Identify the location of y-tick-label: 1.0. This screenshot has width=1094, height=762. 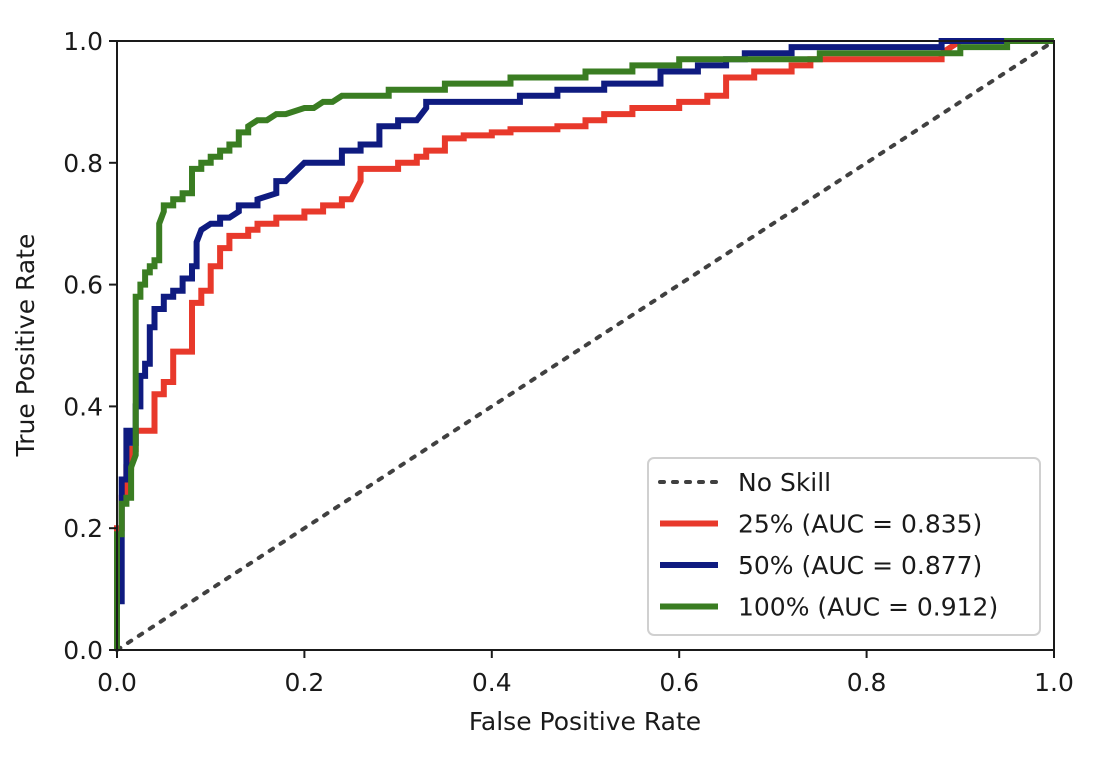
(83, 41).